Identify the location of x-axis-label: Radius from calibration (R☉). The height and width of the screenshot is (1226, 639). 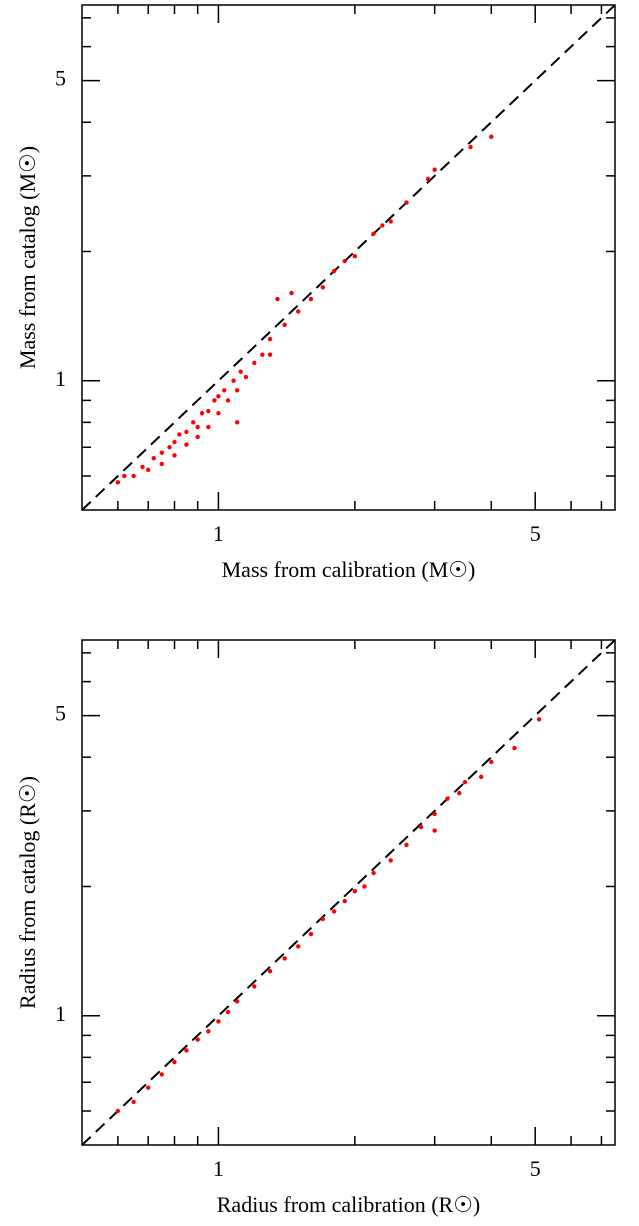
(349, 1204).